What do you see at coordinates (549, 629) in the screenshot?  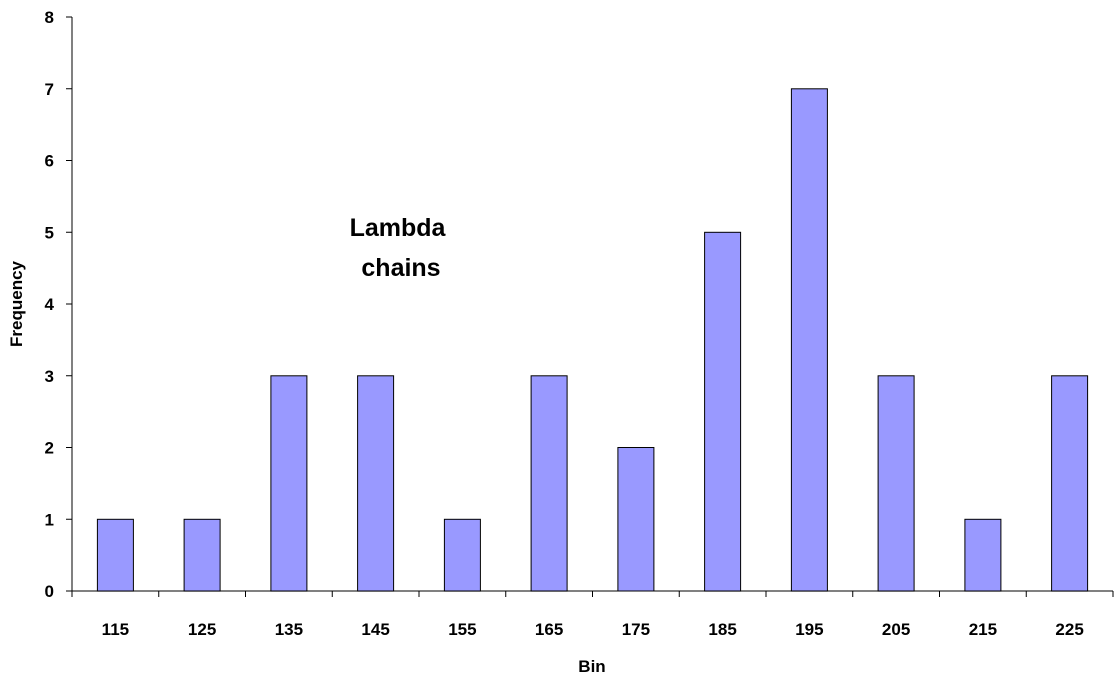 I see `x-tick-label: 165` at bounding box center [549, 629].